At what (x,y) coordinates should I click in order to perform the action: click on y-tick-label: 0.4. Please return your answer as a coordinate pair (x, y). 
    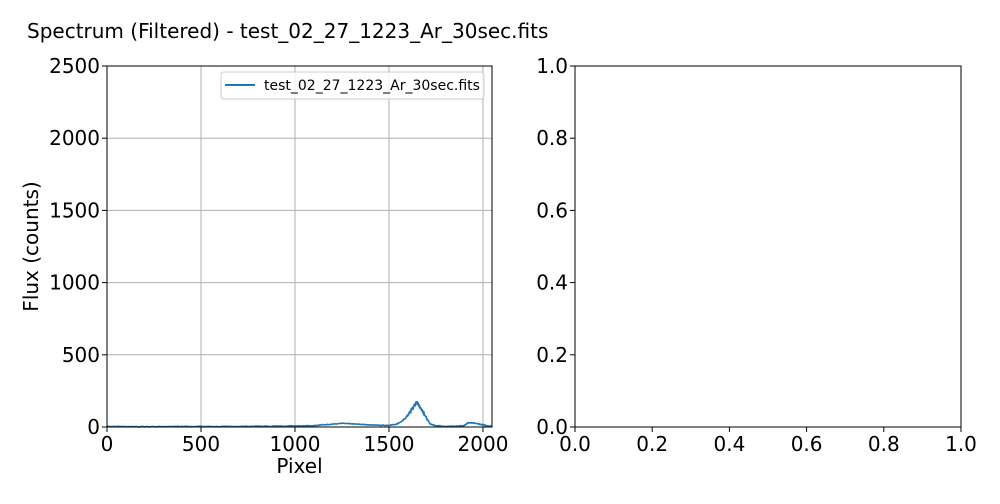
    Looking at the image, I should click on (552, 283).